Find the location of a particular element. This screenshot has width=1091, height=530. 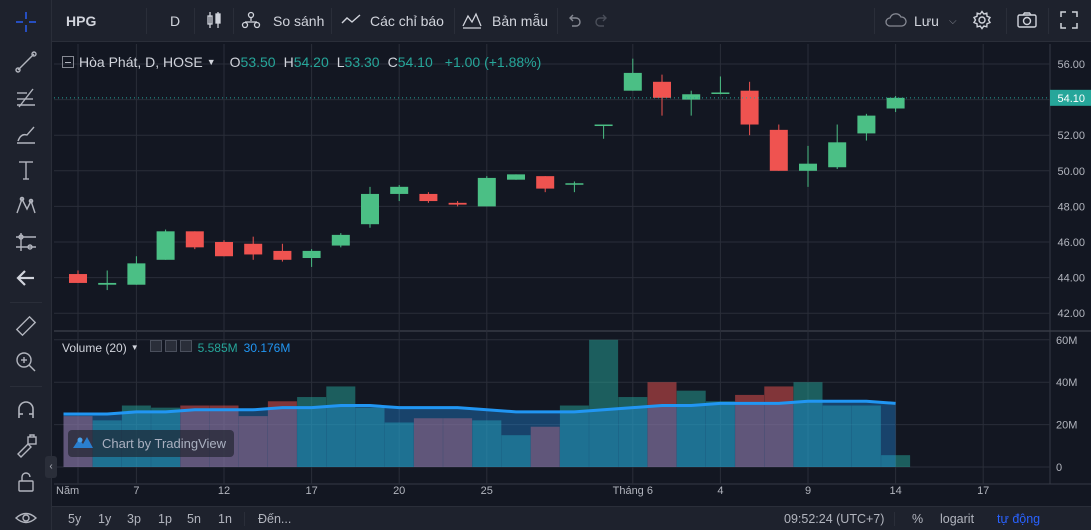

volume-ma-line is located at coordinates (479, 433).